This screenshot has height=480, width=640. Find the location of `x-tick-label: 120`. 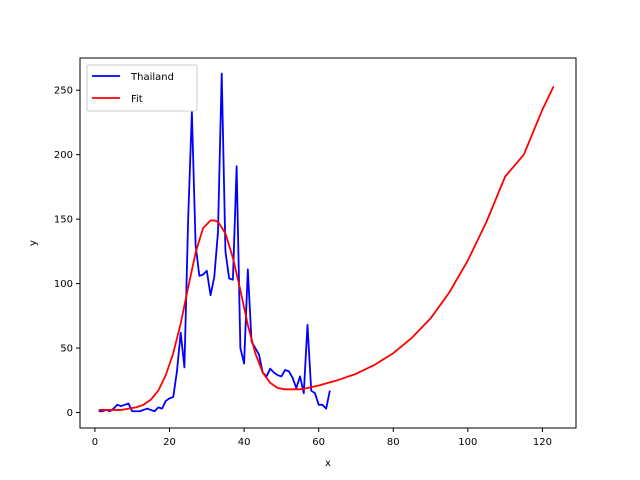

x-tick-label: 120 is located at coordinates (542, 442).